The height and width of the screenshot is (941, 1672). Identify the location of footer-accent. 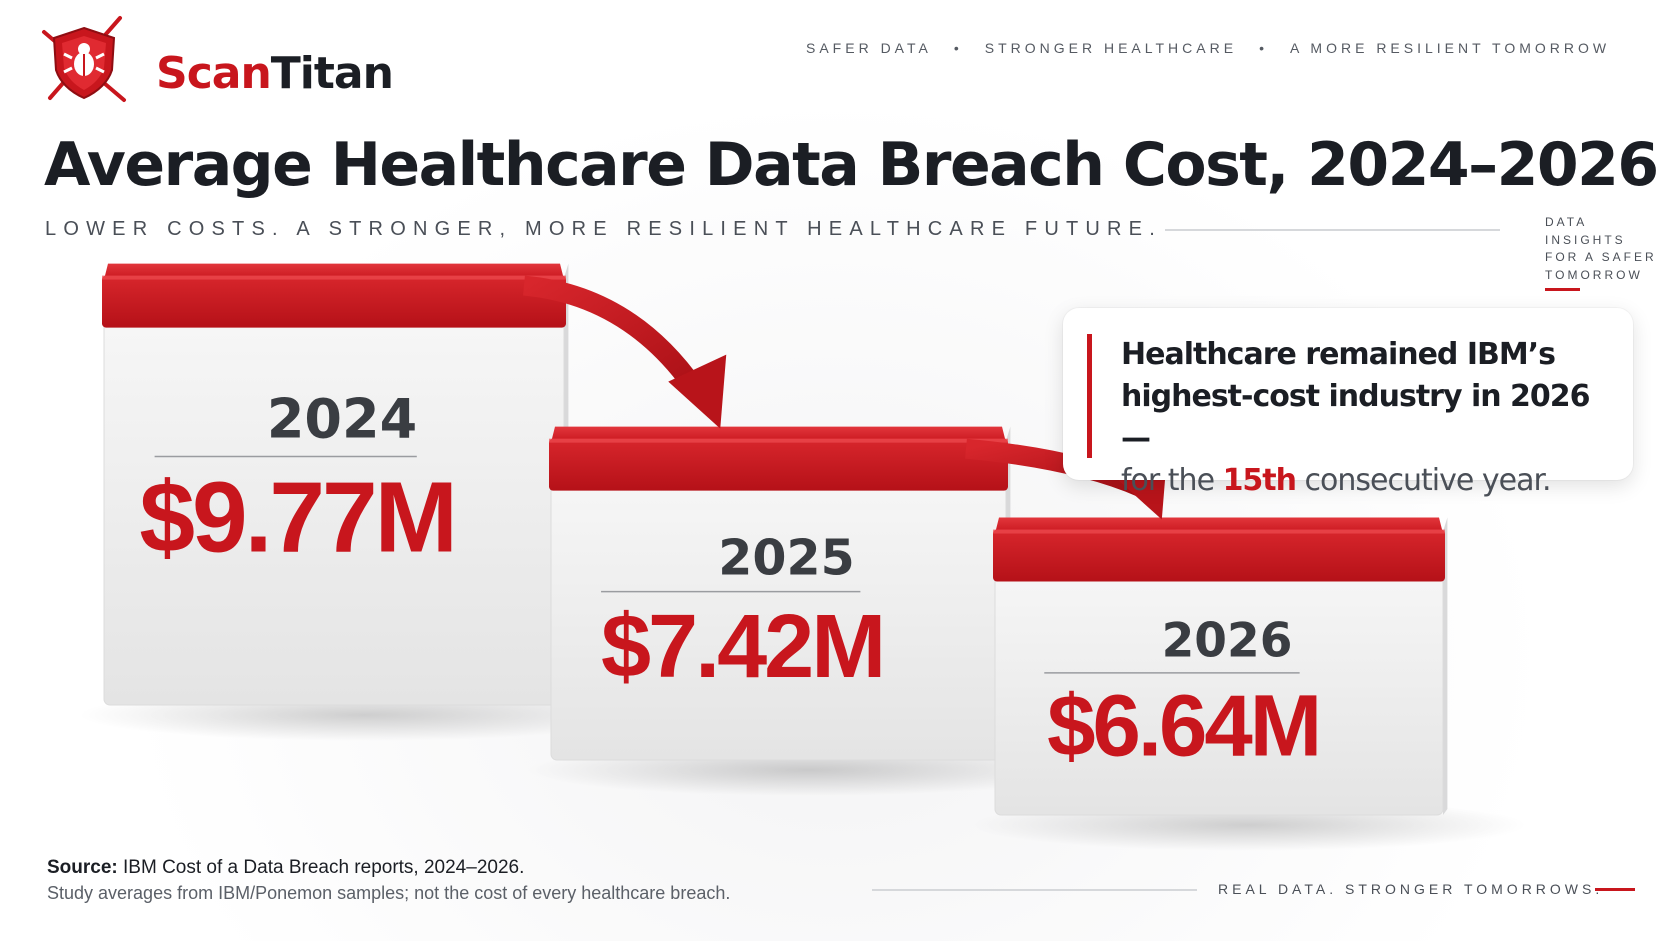
(1615, 889).